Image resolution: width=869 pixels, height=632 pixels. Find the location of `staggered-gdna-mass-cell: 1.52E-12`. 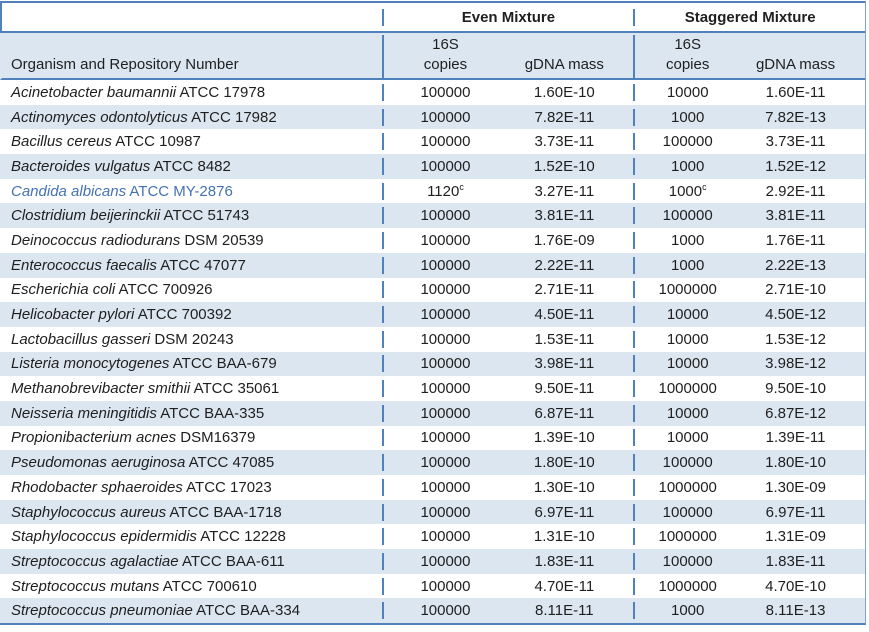

staggered-gdna-mass-cell: 1.52E-12 is located at coordinates (795, 166).